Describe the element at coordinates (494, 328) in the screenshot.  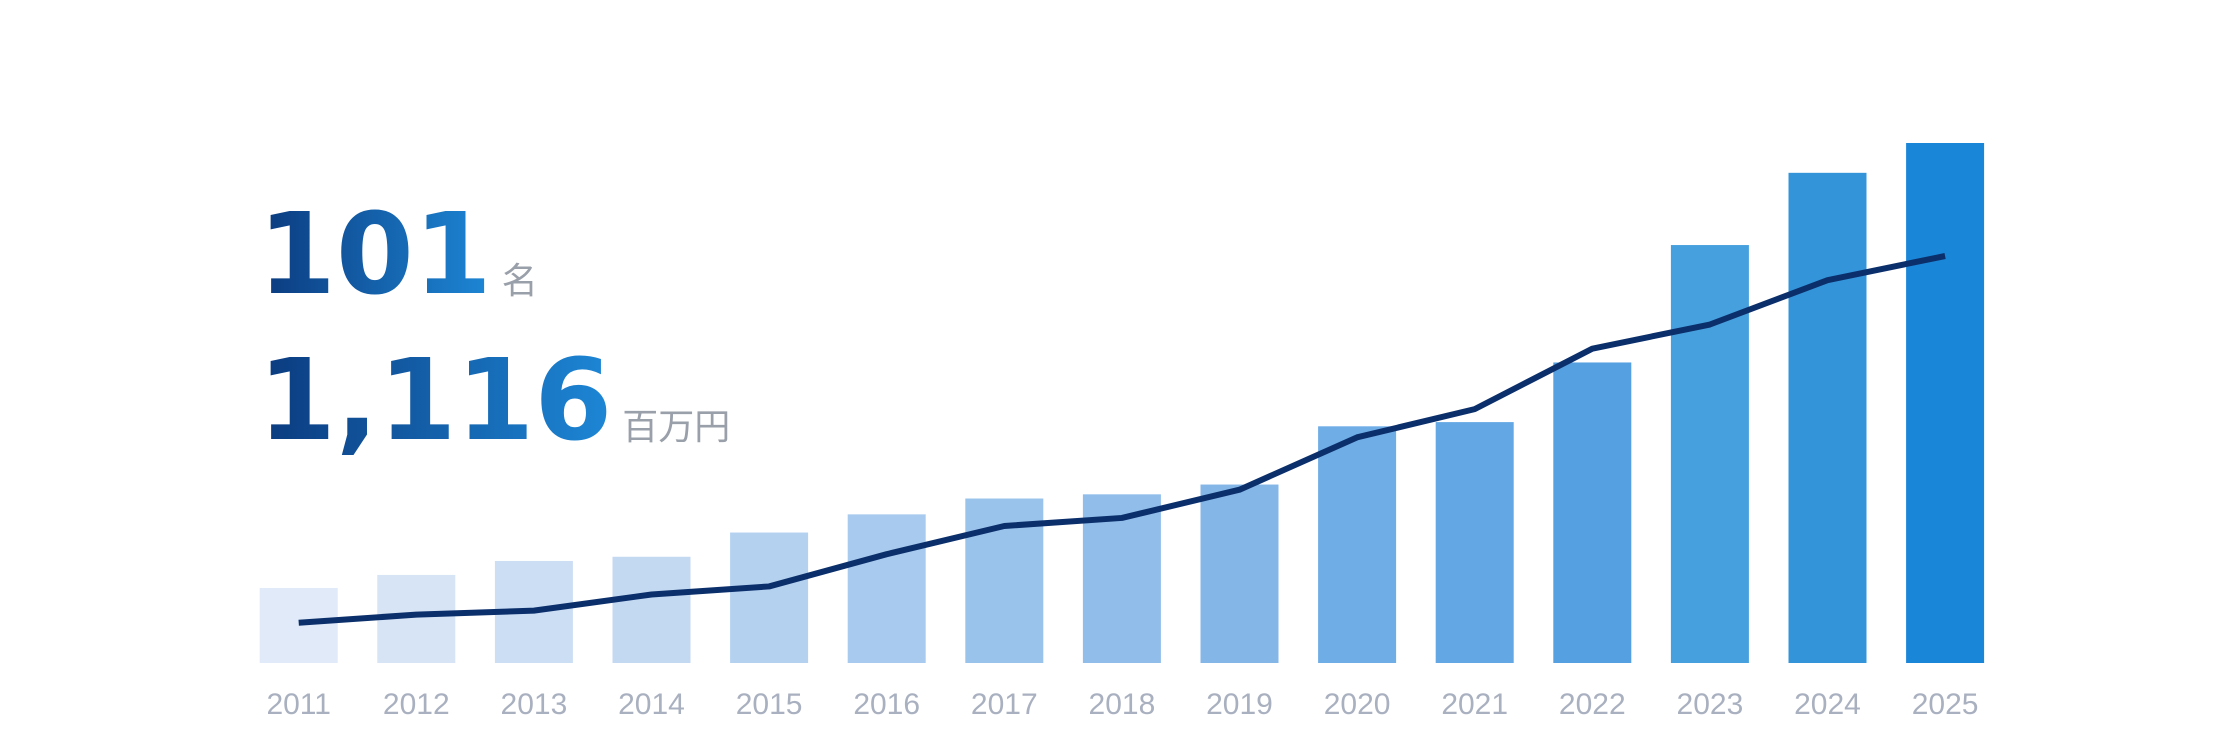
I see `headline: 101 名 1,116 百万円` at that location.